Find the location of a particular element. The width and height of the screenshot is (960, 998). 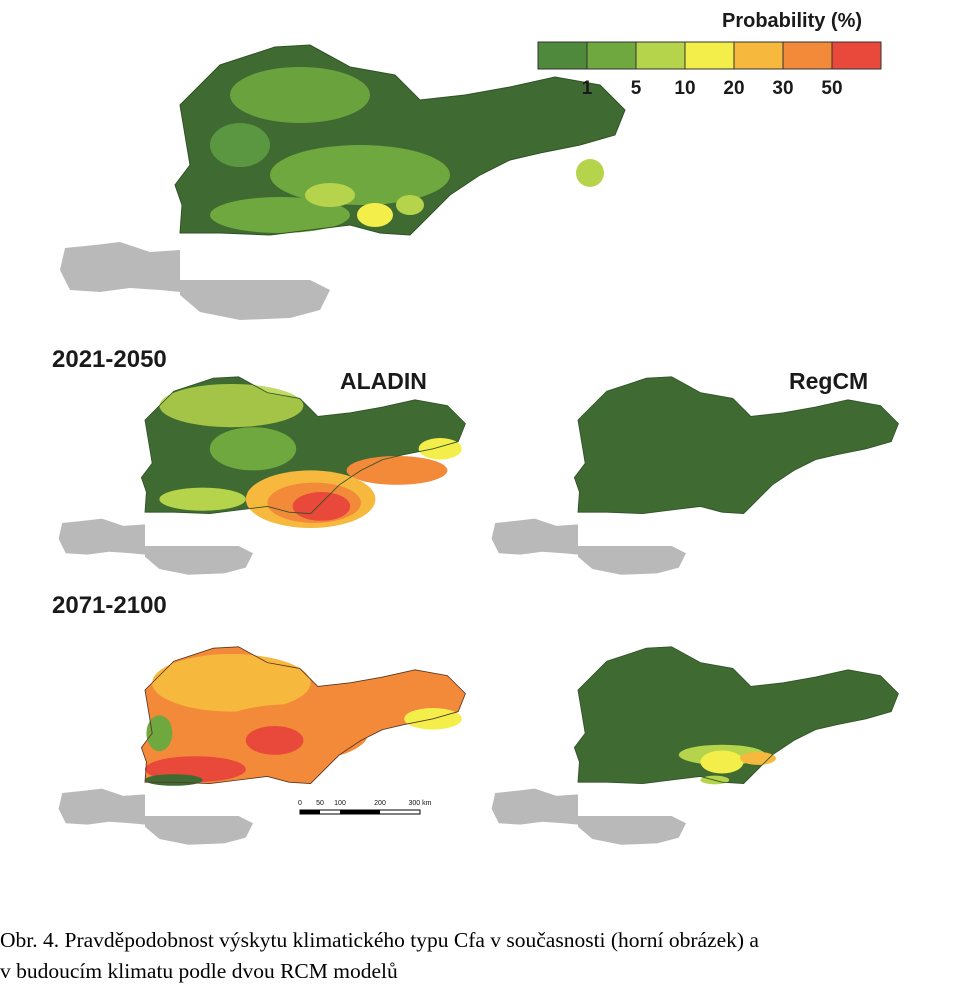

map-2021-aladin is located at coordinates (262, 475).